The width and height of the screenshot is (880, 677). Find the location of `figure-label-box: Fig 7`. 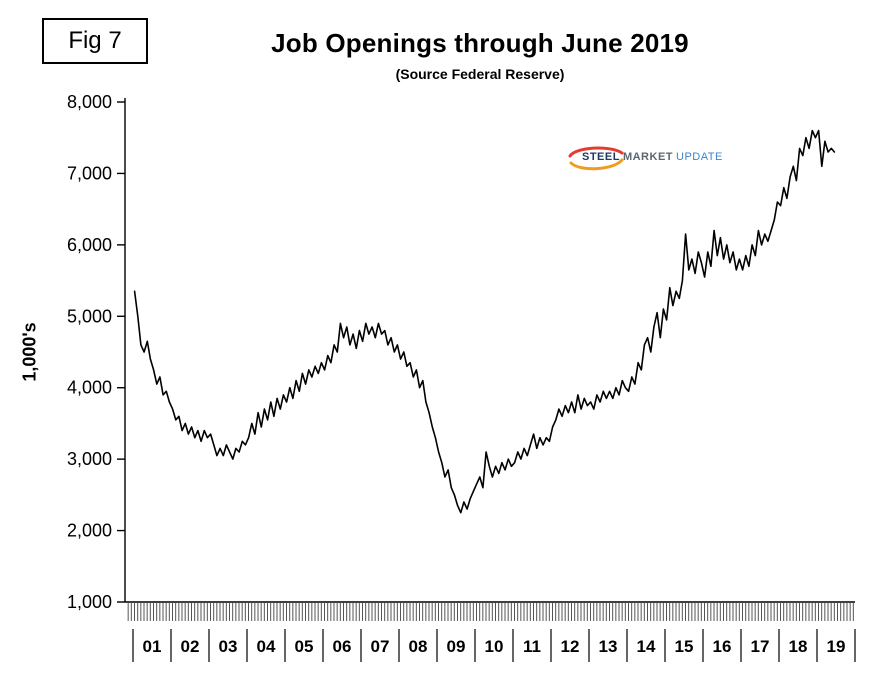

figure-label-box: Fig 7 is located at coordinates (95, 41).